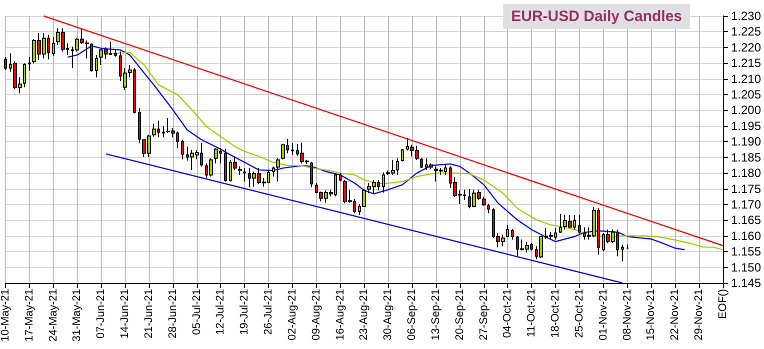 The width and height of the screenshot is (764, 349). Describe the element at coordinates (596, 16) in the screenshot. I see `chart-title: EUR-USD Daily Candles` at that location.